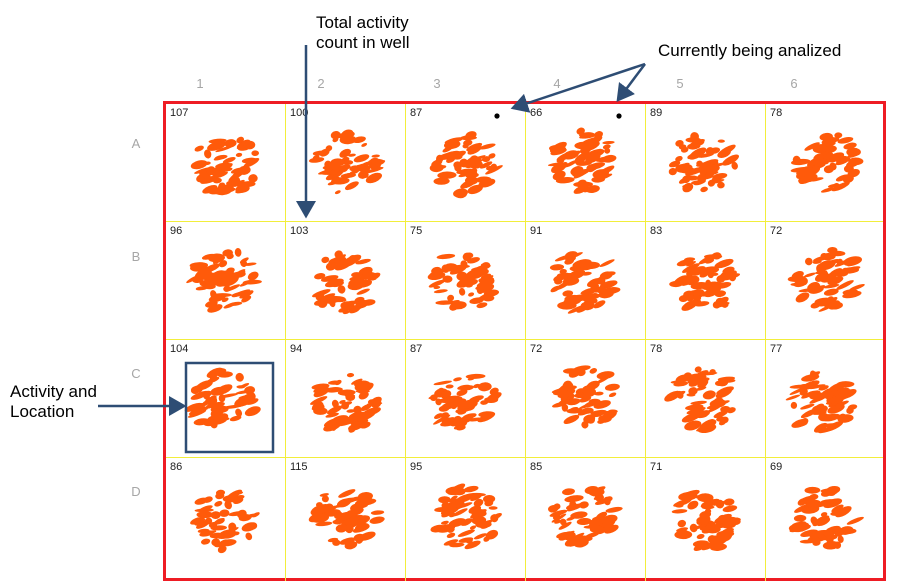  What do you see at coordinates (346, 281) in the screenshot?
I see `well: 103` at bounding box center [346, 281].